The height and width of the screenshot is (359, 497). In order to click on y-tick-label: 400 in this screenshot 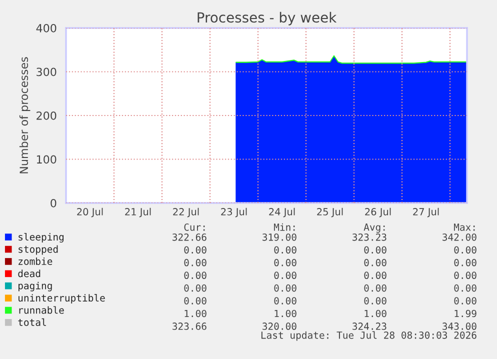, I will do `click(46, 28)`.